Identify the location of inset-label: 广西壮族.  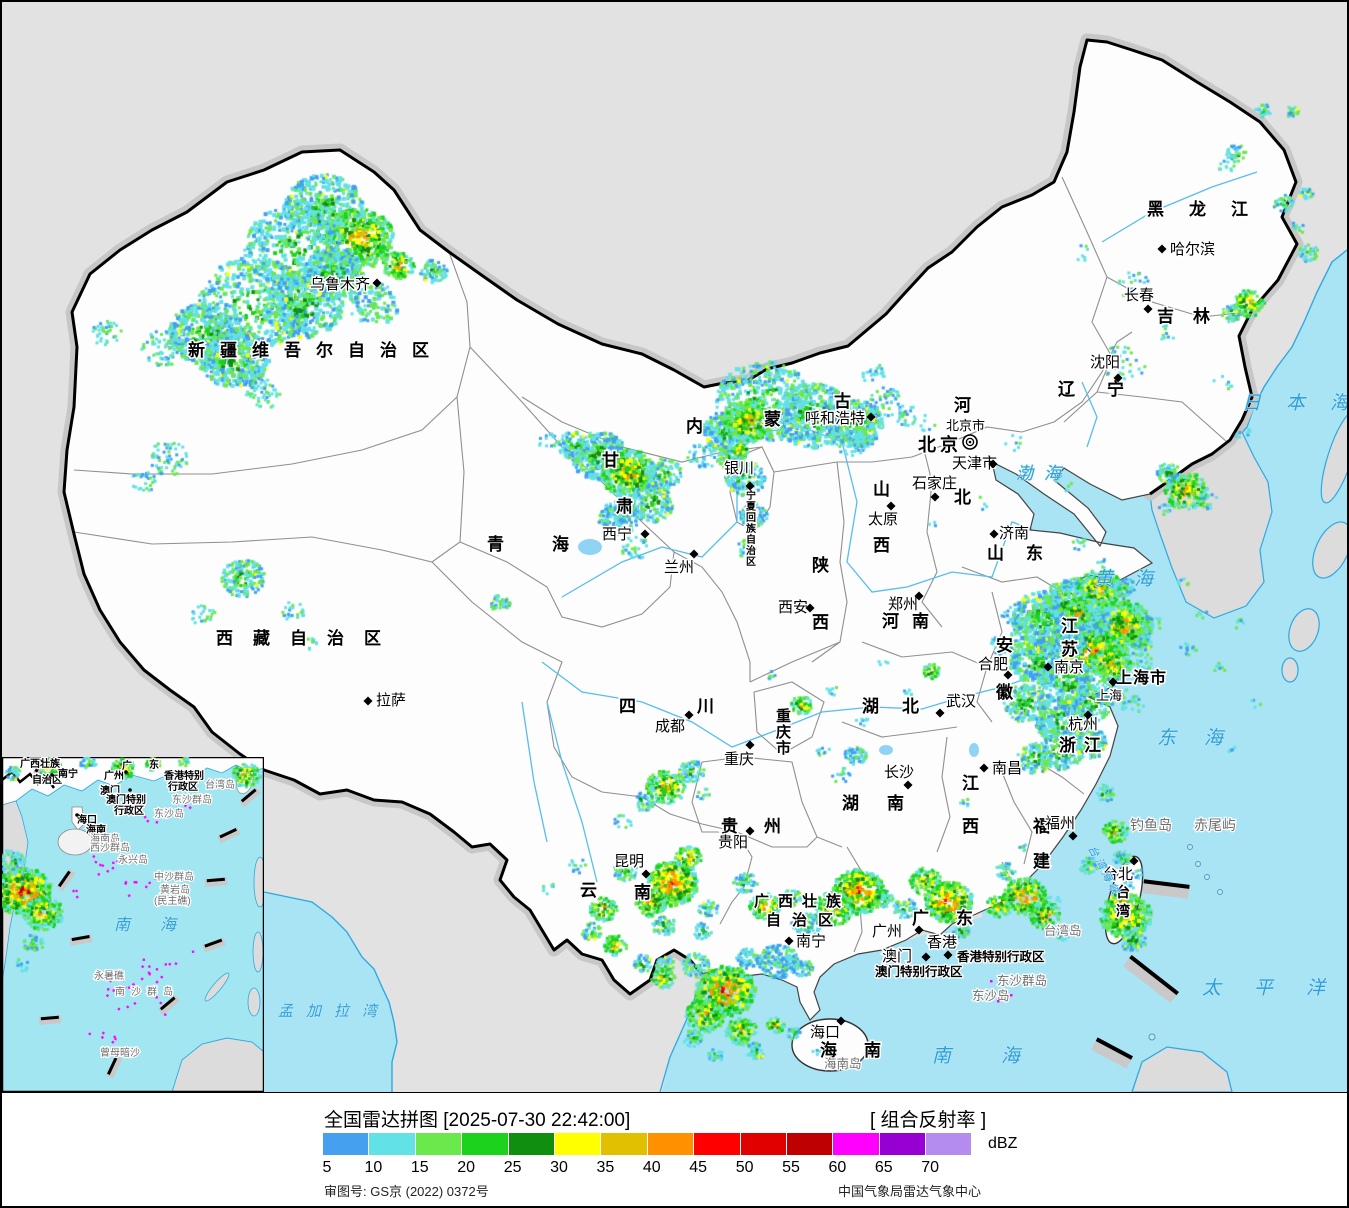
(40, 763).